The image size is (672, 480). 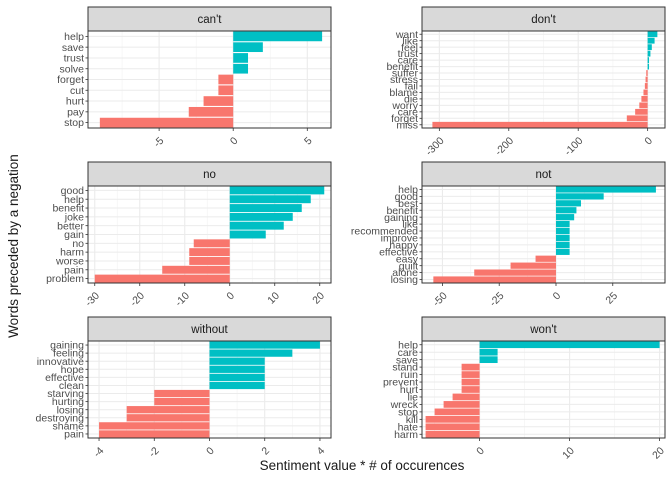 I want to click on y-tick-label: fail, so click(x=411, y=87).